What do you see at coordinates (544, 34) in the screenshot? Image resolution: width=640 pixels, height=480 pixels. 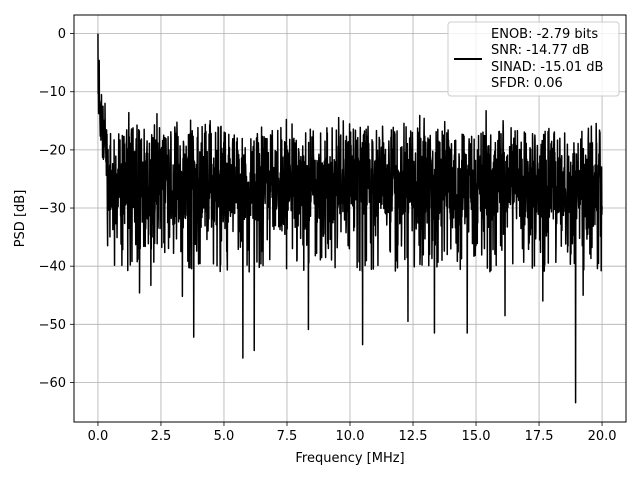 I see `legend-line-1: ENOB: -2.79 bits` at bounding box center [544, 34].